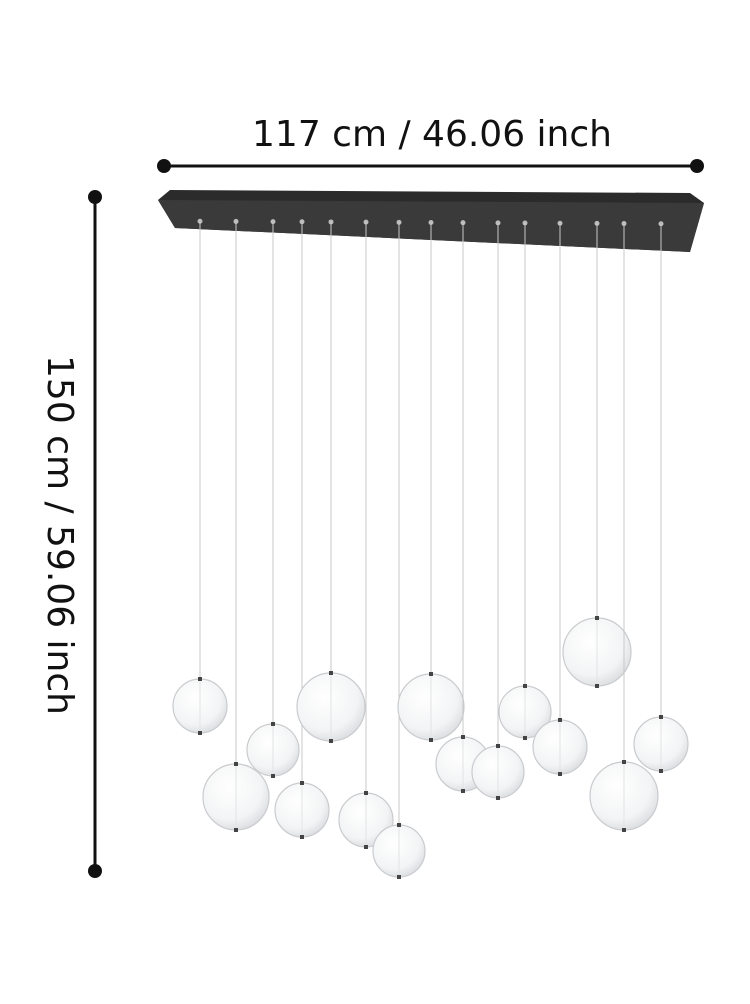  What do you see at coordinates (59, 535) in the screenshot?
I see `height-label: 150 cm / 59.06 inch` at bounding box center [59, 535].